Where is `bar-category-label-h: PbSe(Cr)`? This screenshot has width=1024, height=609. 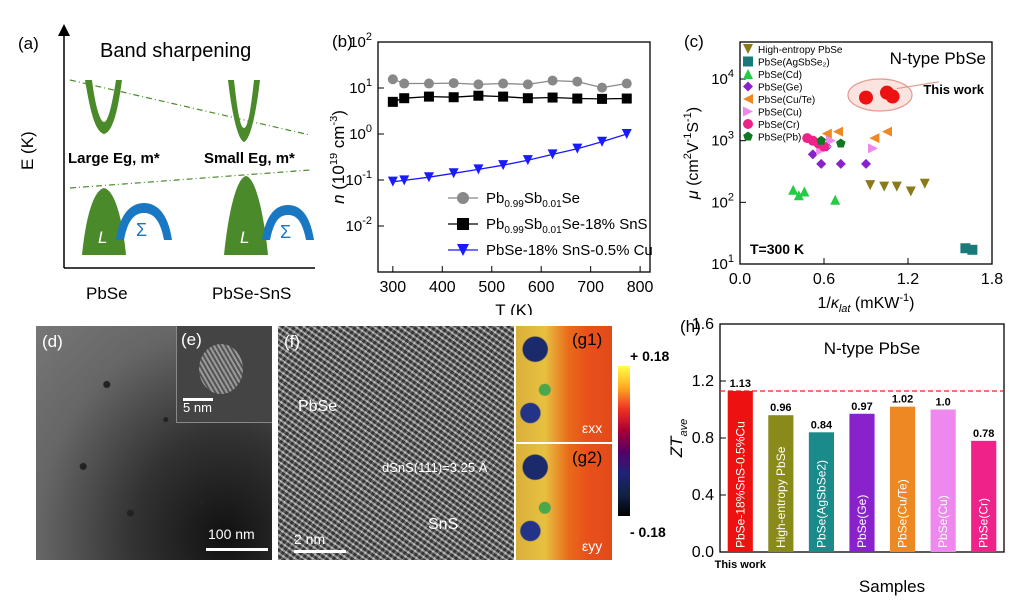
bar-category-label-h: PbSe(Cr) is located at coordinates (984, 523).